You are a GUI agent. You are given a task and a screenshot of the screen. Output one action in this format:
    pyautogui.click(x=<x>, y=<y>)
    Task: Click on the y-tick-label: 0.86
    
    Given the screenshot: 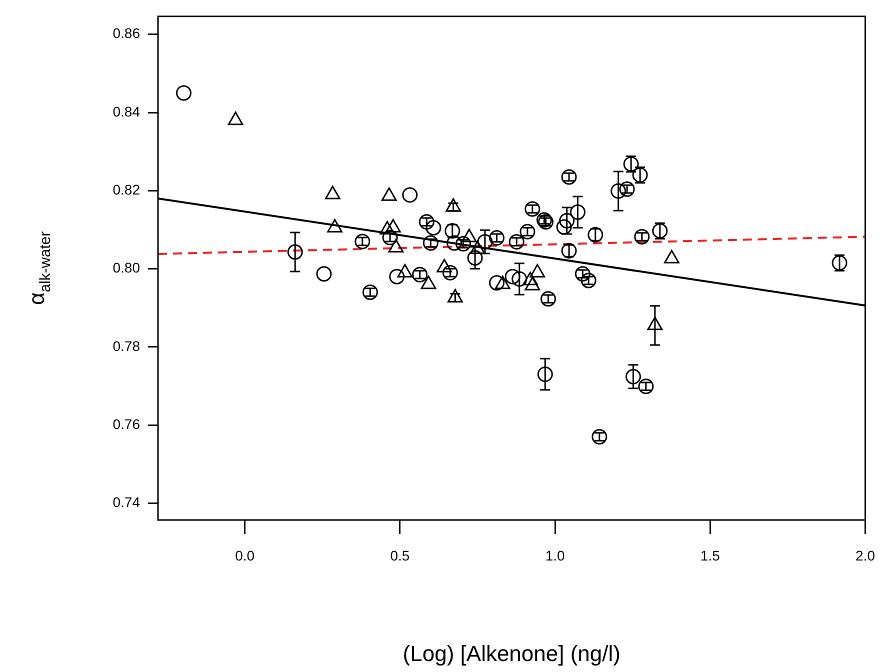 What is the action you would take?
    pyautogui.click(x=126, y=33)
    